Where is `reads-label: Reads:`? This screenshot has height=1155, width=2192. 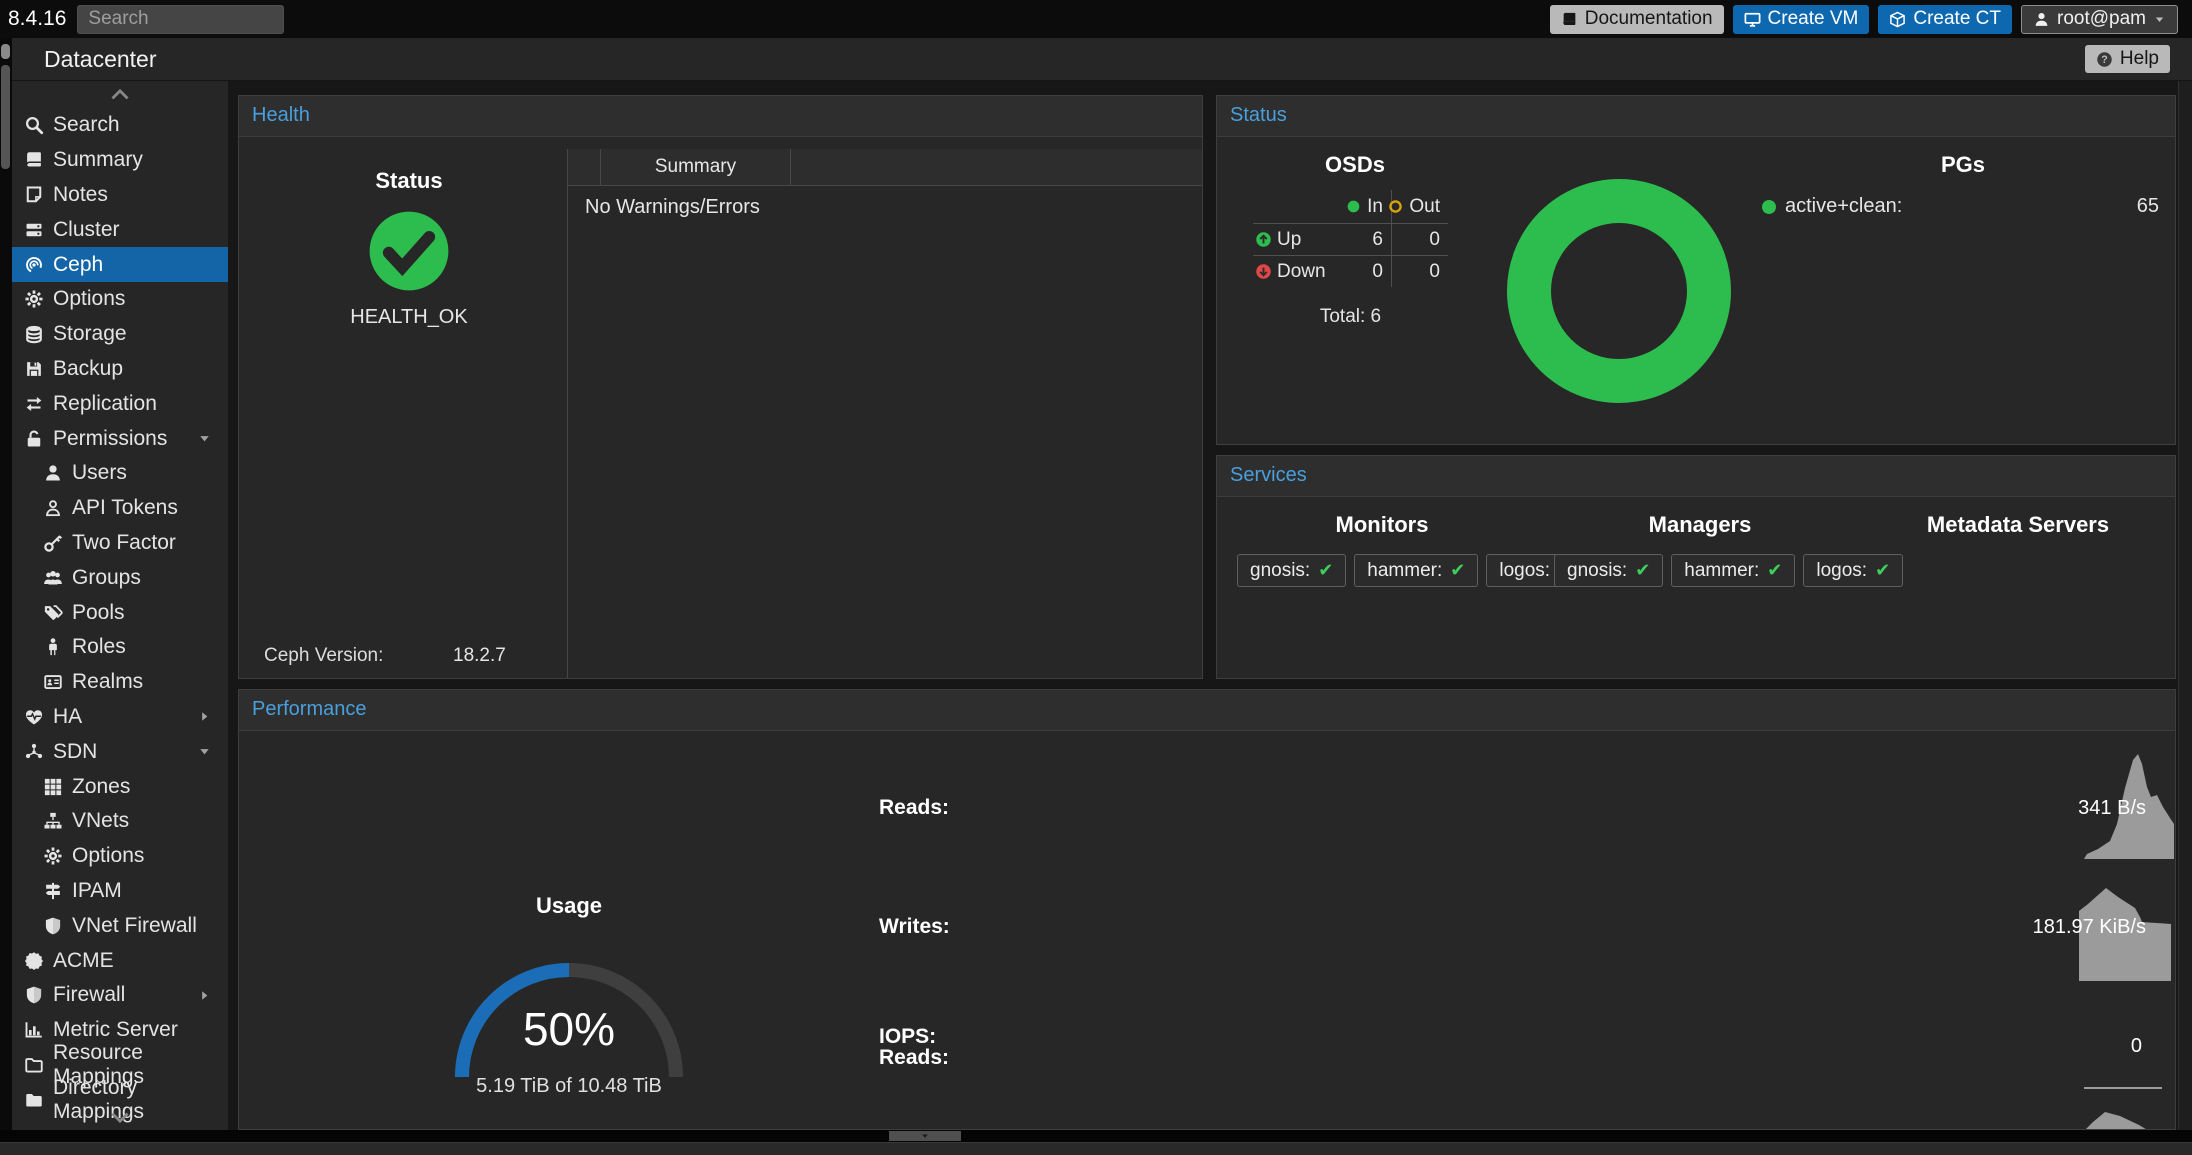
reads-label: Reads: is located at coordinates (914, 807).